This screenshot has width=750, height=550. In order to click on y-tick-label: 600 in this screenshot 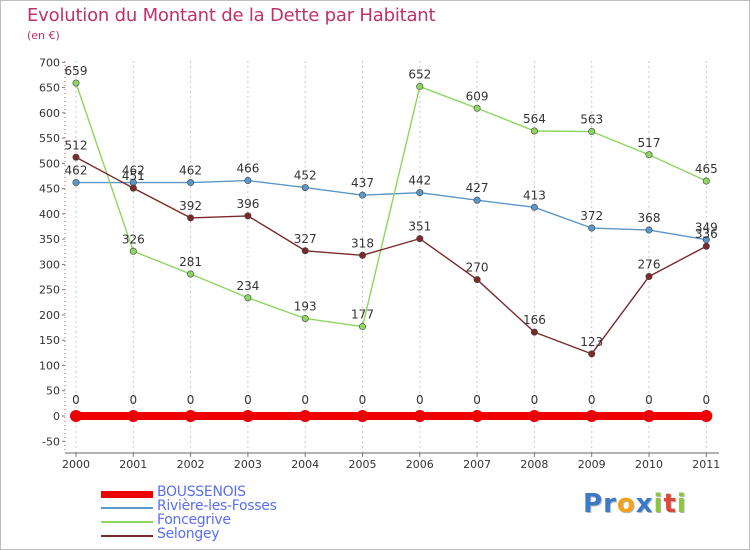, I will do `click(49, 113)`.